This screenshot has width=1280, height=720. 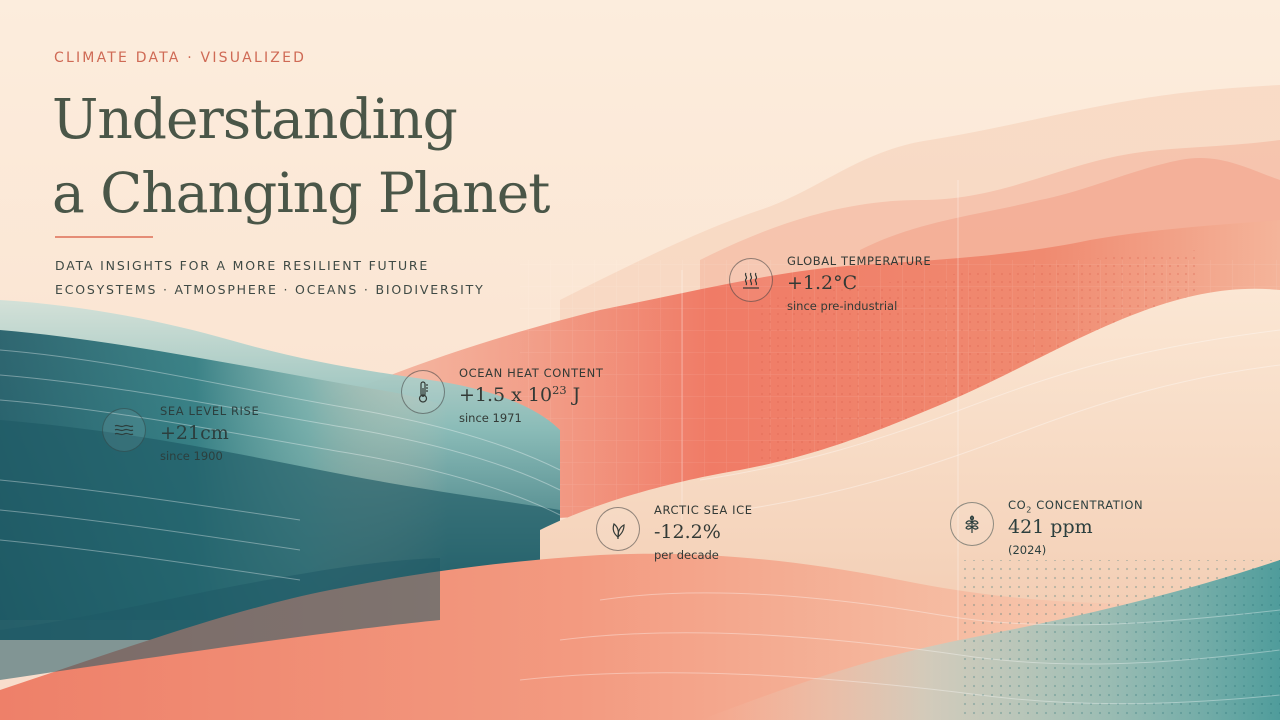 I want to click on thermometer-icon, so click(x=423, y=392).